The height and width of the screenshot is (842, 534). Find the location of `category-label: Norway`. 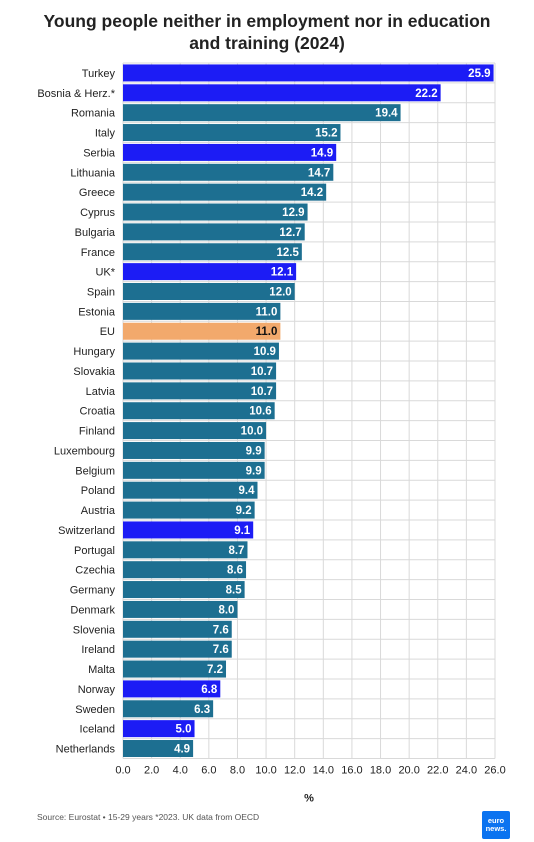

category-label: Norway is located at coordinates (97, 690).